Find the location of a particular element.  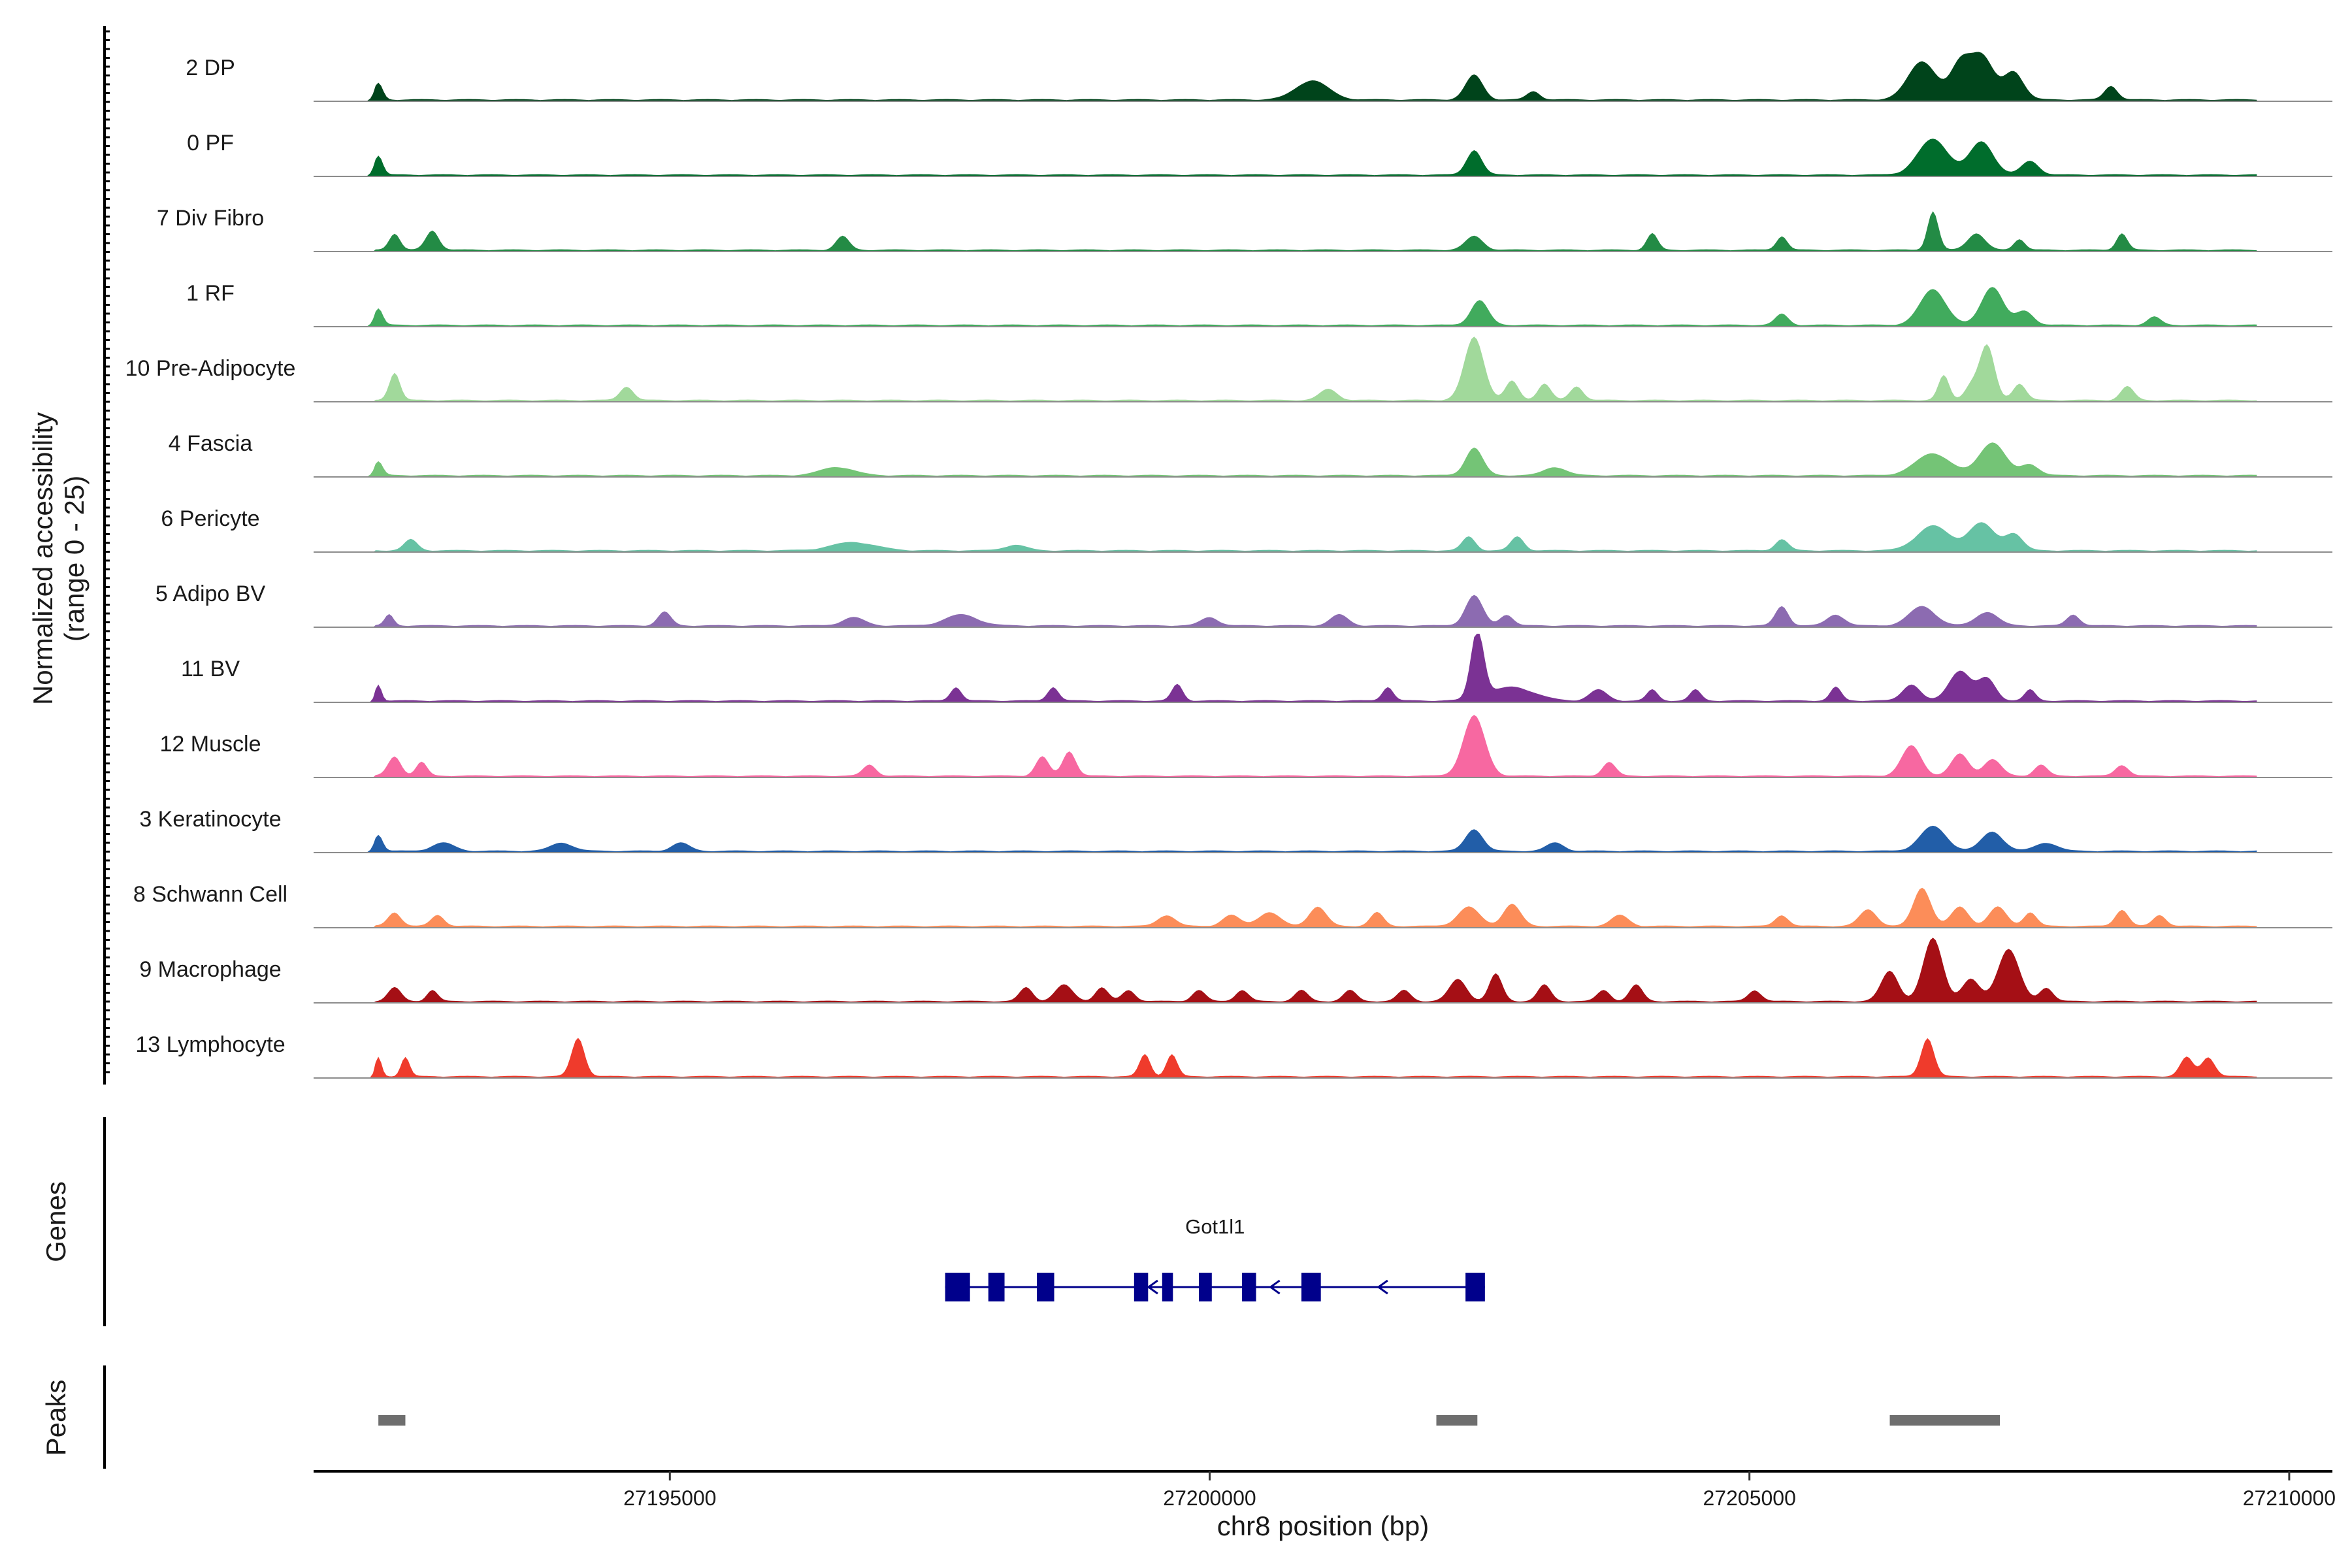

gene-models: Got1l1 is located at coordinates (1215, 1258).